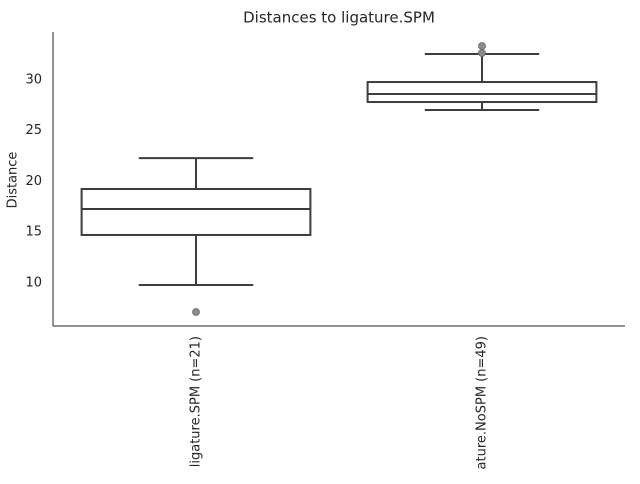 The width and height of the screenshot is (640, 484). I want to click on y-tick-label: 30, so click(33, 80).